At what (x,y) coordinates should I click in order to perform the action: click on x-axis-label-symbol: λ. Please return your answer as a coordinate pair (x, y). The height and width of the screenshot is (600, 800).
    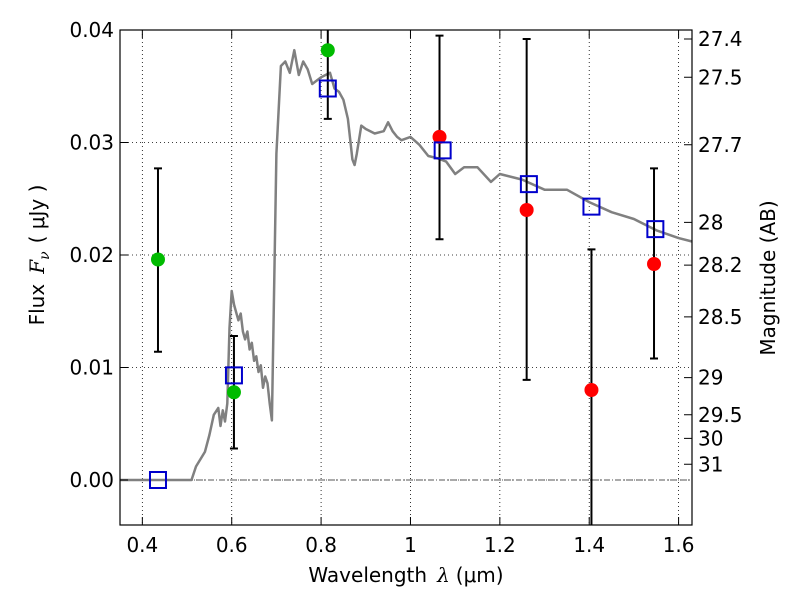
    Looking at the image, I should click on (443, 575).